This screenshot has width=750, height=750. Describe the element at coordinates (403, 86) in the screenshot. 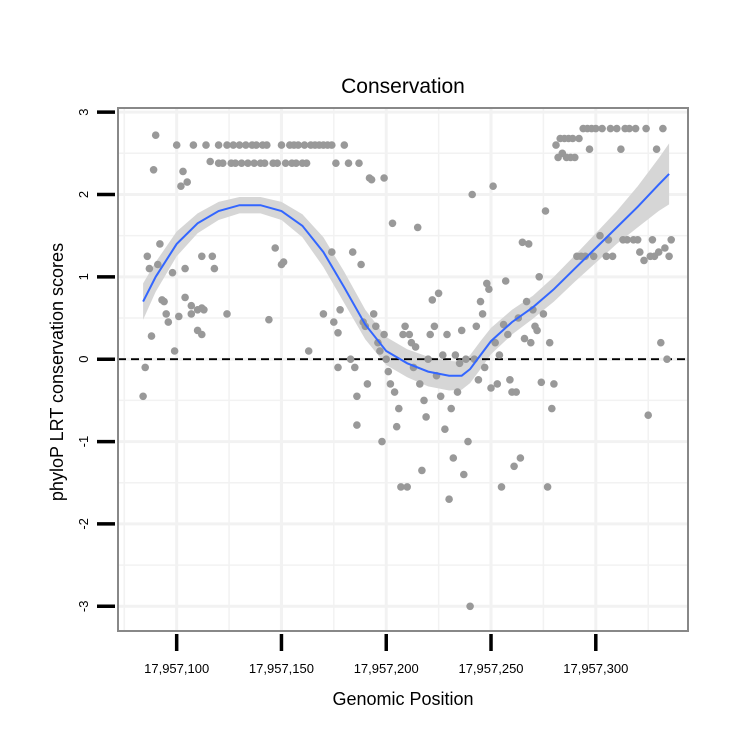

I see `chart-title: Conservation` at that location.